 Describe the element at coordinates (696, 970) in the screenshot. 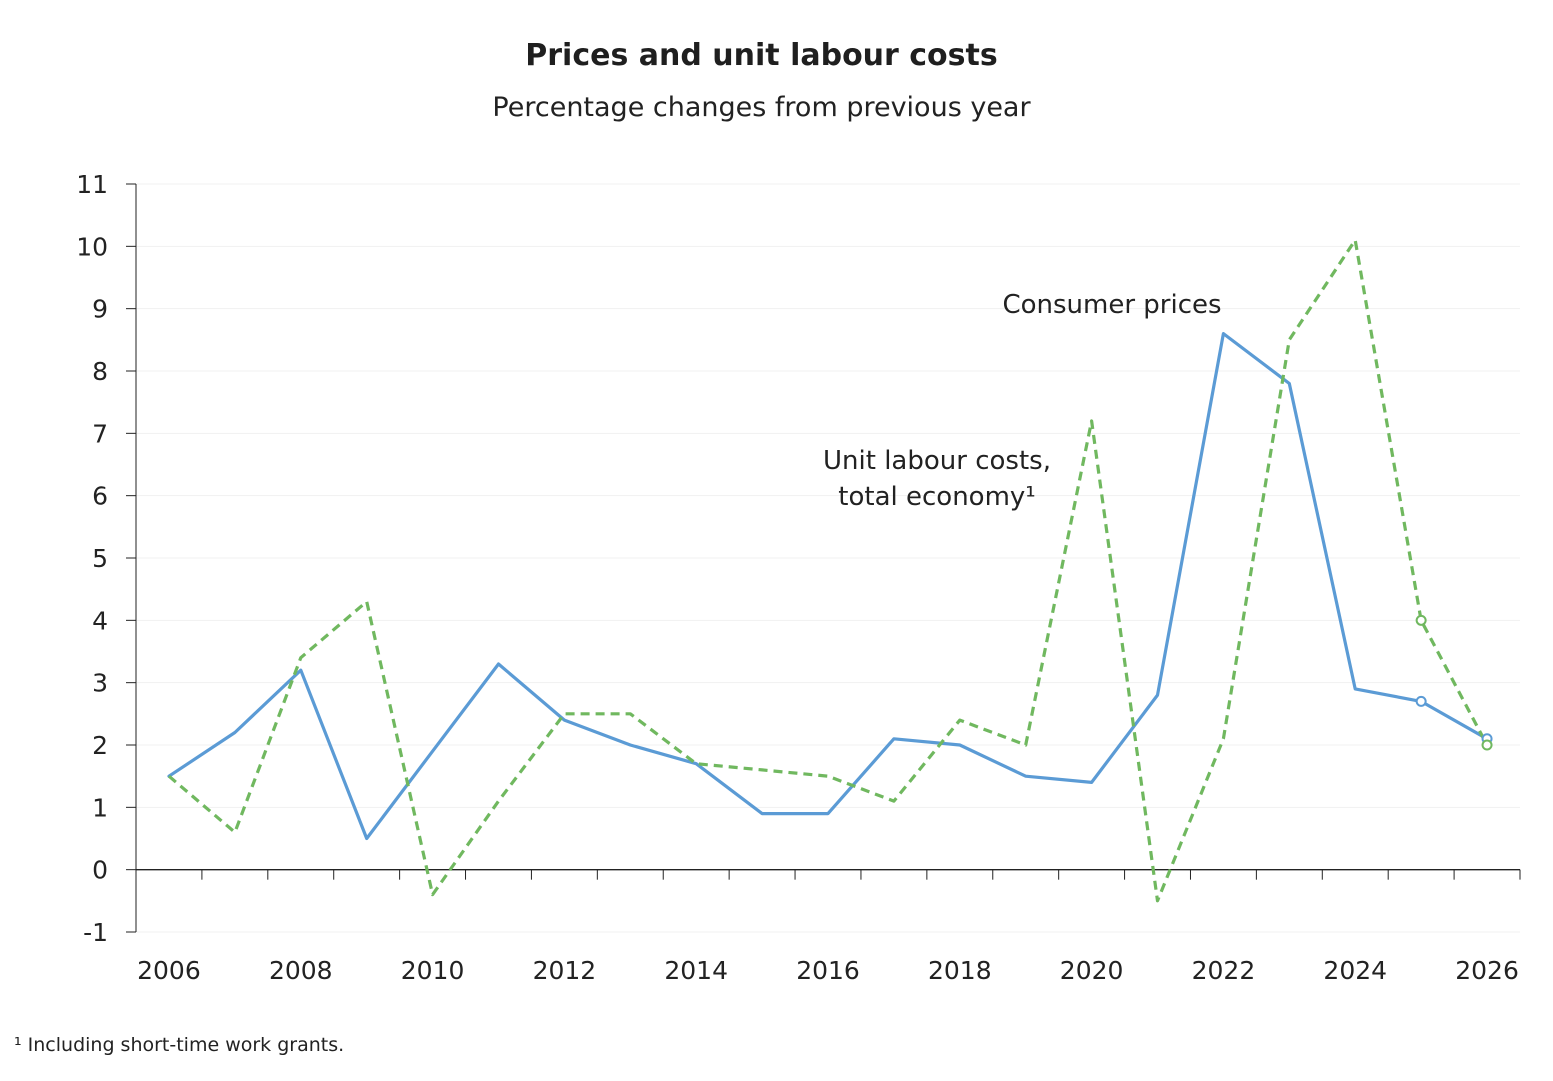

I see `x-tick-label: 2014` at that location.